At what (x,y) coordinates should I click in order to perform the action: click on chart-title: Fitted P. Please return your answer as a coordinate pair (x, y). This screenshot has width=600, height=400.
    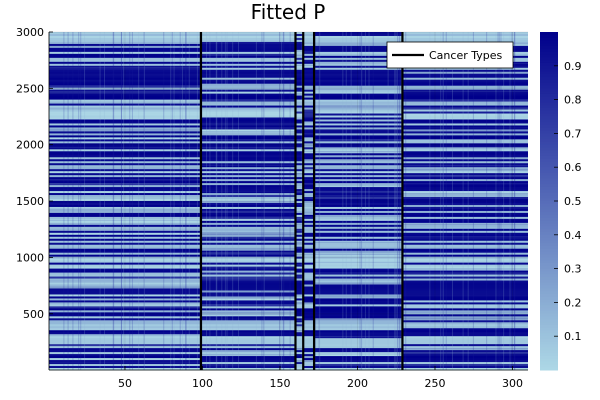
    Looking at the image, I should click on (288, 12).